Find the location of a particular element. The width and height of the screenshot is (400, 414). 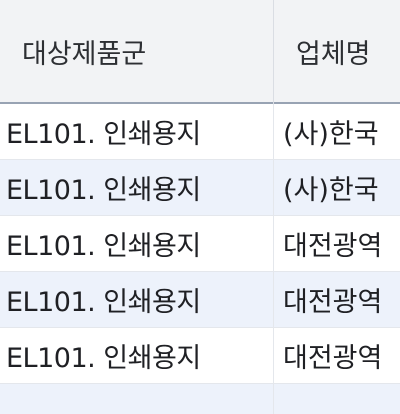

table-row is located at coordinates (200, 399).